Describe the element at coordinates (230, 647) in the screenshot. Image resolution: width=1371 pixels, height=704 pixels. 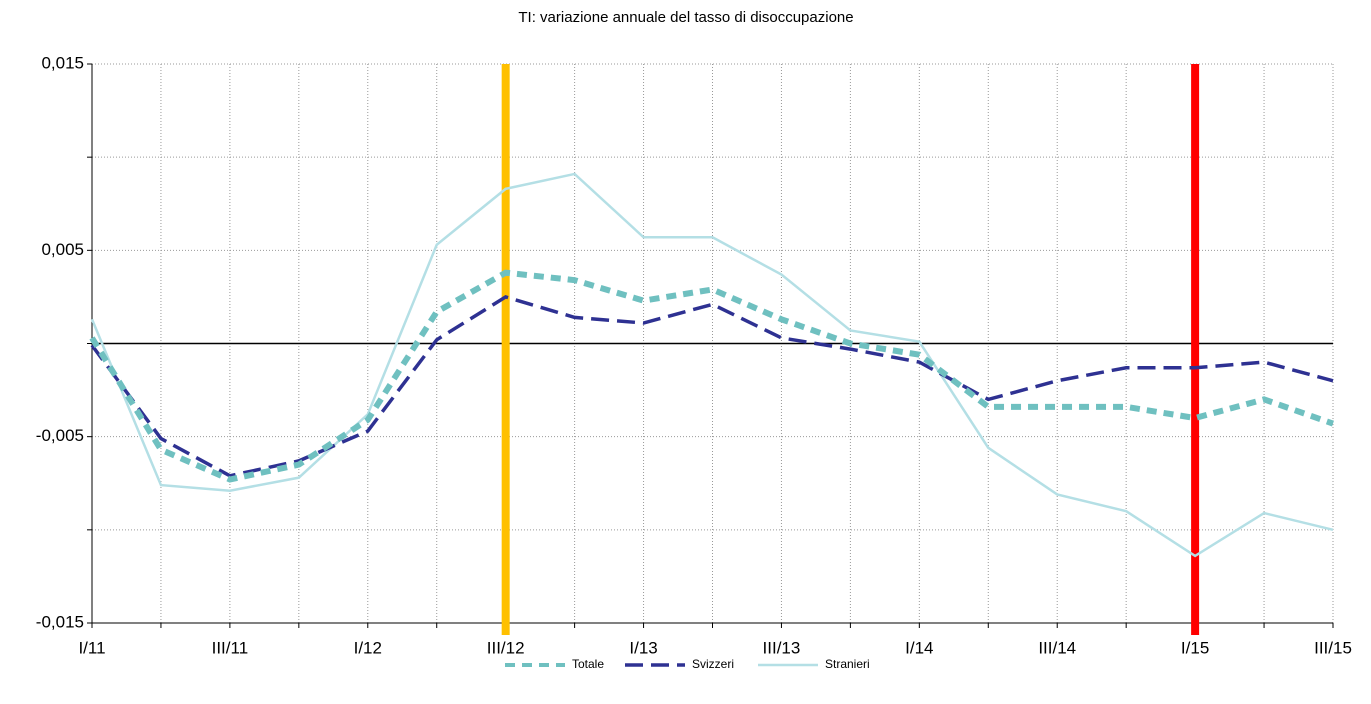
I see `x-tick-label: III/11` at that location.